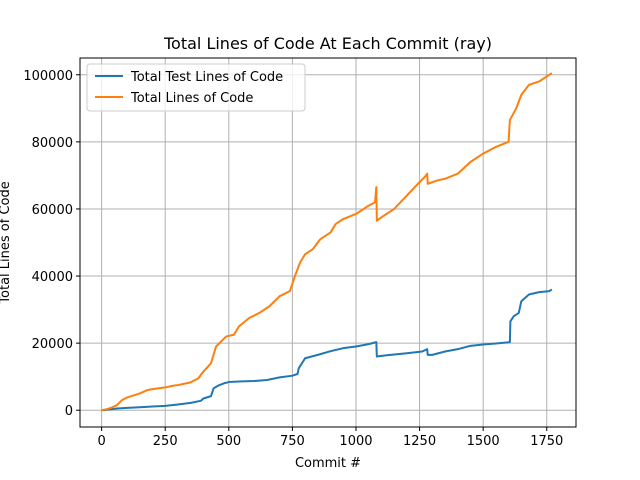 Image resolution: width=640 pixels, height=480 pixels. I want to click on x-tick-label: 1750, so click(546, 441).